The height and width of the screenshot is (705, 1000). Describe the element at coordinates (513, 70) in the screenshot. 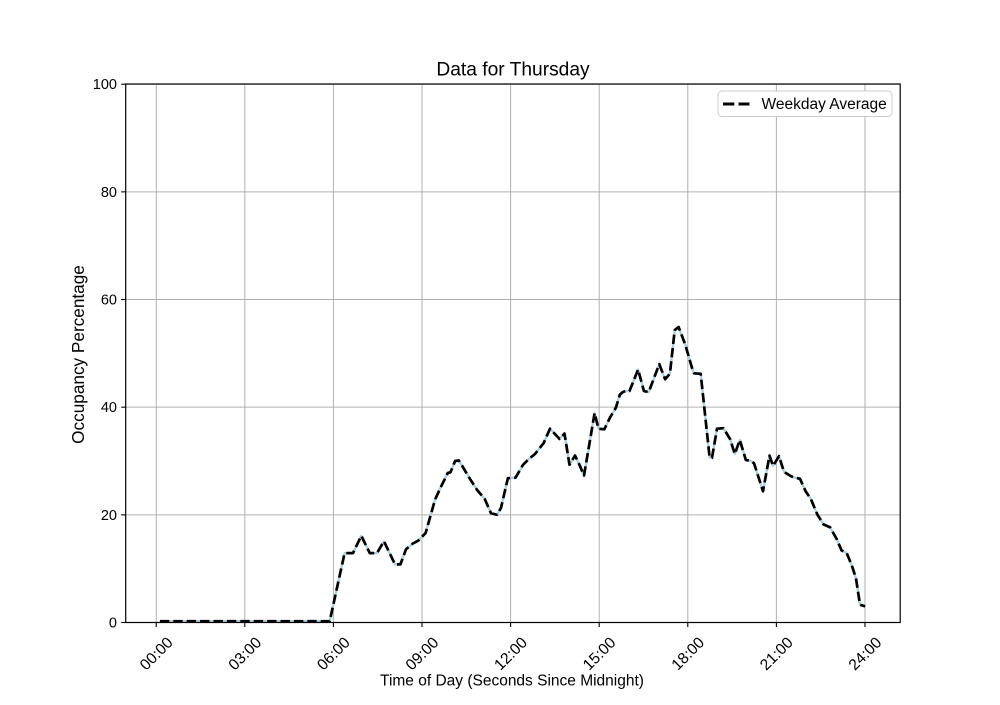

I see `svg-text: Data for Thursday` at that location.